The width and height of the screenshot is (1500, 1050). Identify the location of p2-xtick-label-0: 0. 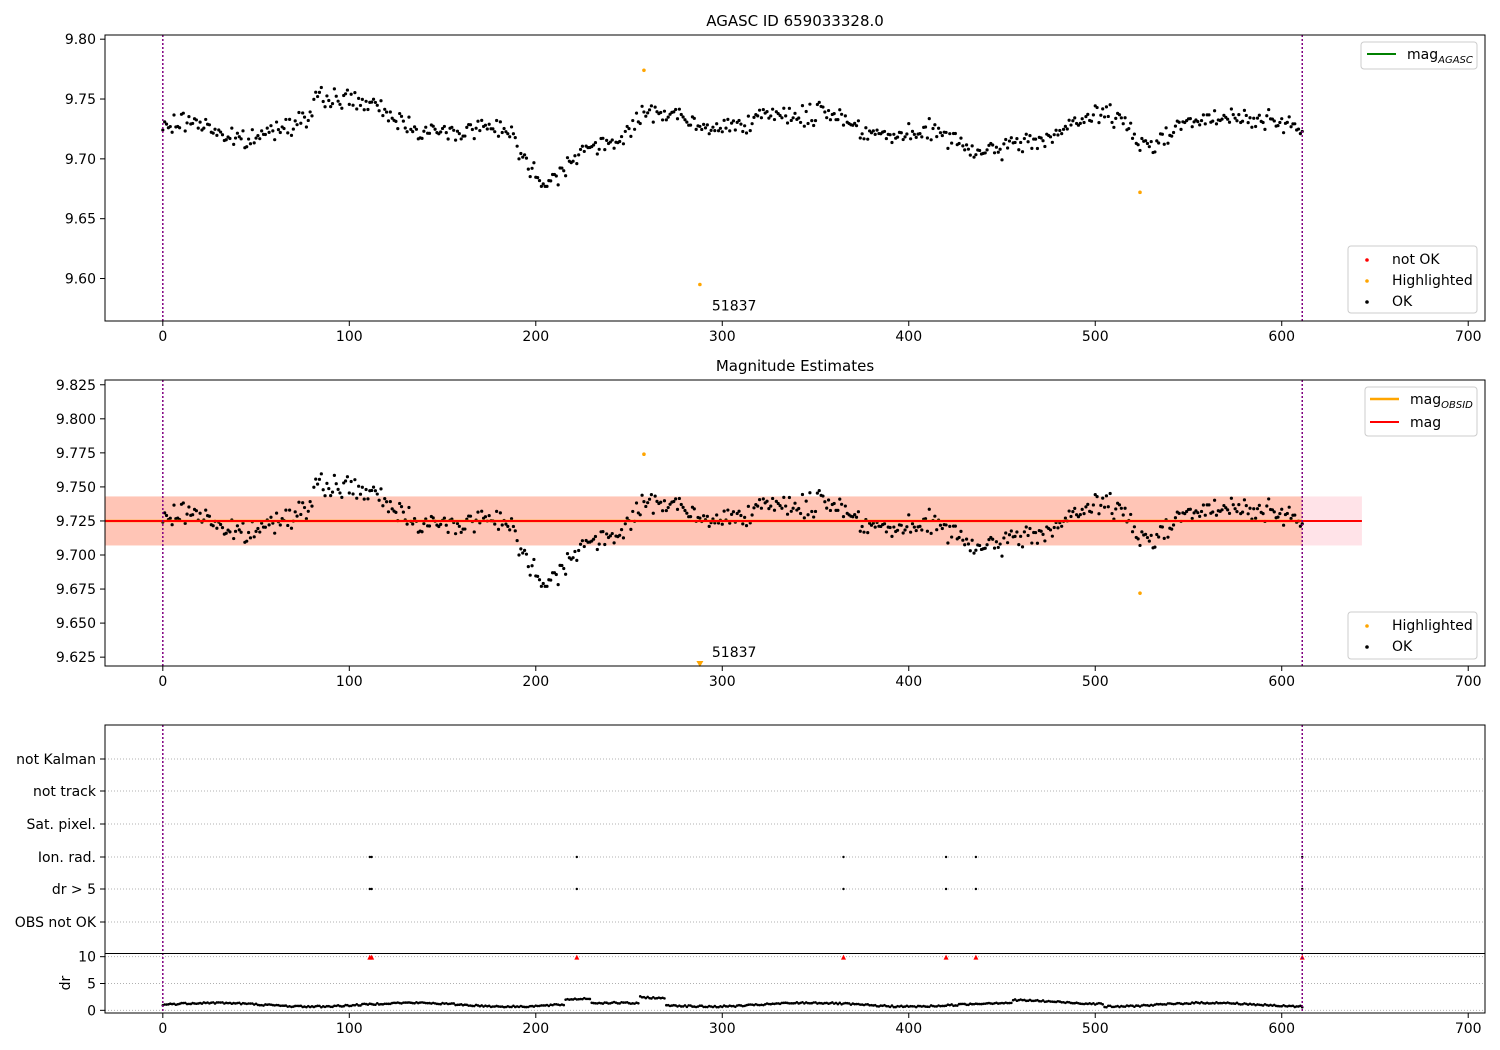
(162, 682).